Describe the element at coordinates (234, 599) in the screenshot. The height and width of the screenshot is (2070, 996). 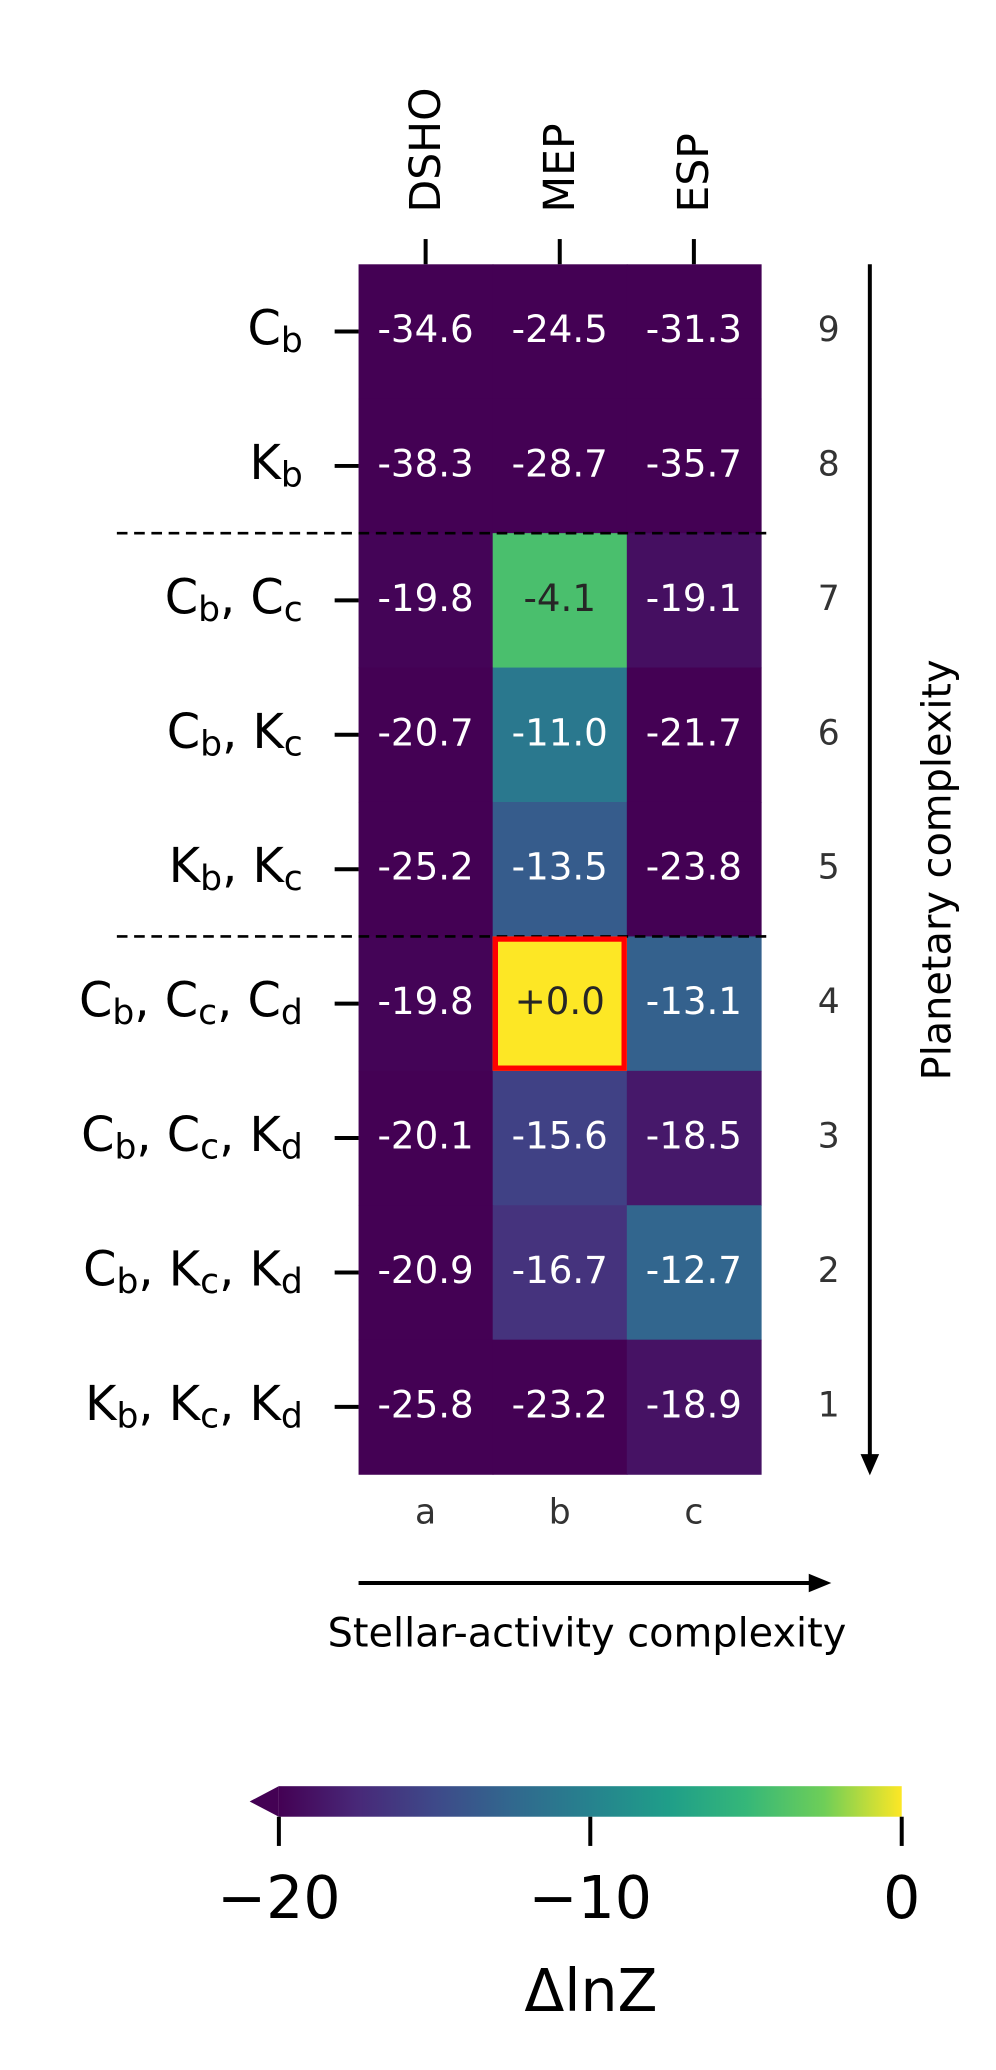
I see `row-label: Cb, Cc` at that location.